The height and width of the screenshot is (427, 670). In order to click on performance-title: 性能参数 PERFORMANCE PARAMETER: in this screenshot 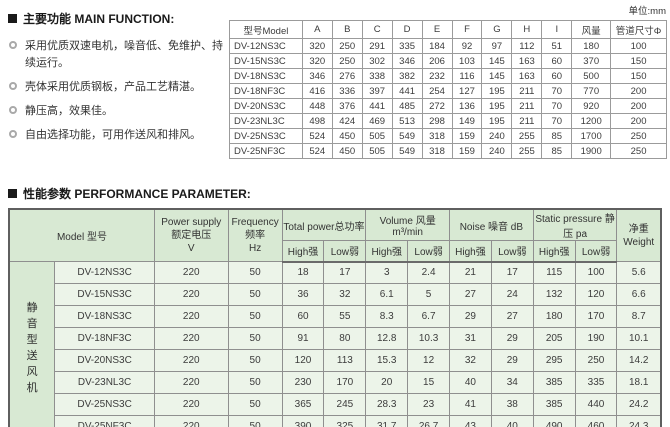, I will do `click(335, 193)`.